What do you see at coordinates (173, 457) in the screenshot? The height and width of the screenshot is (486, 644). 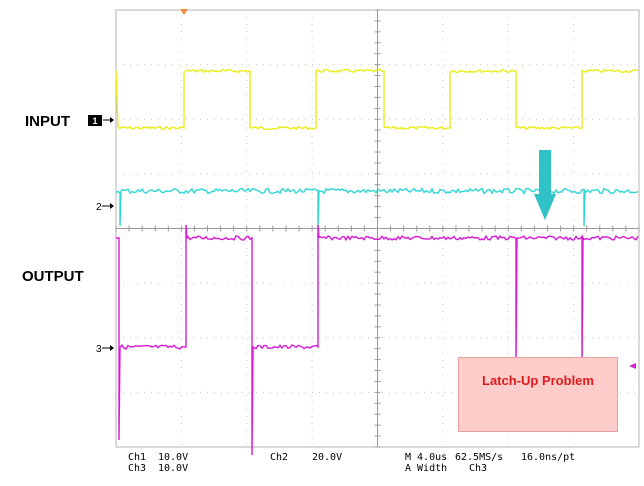 I see `ch1-readout-scale: 10.0V` at bounding box center [173, 457].